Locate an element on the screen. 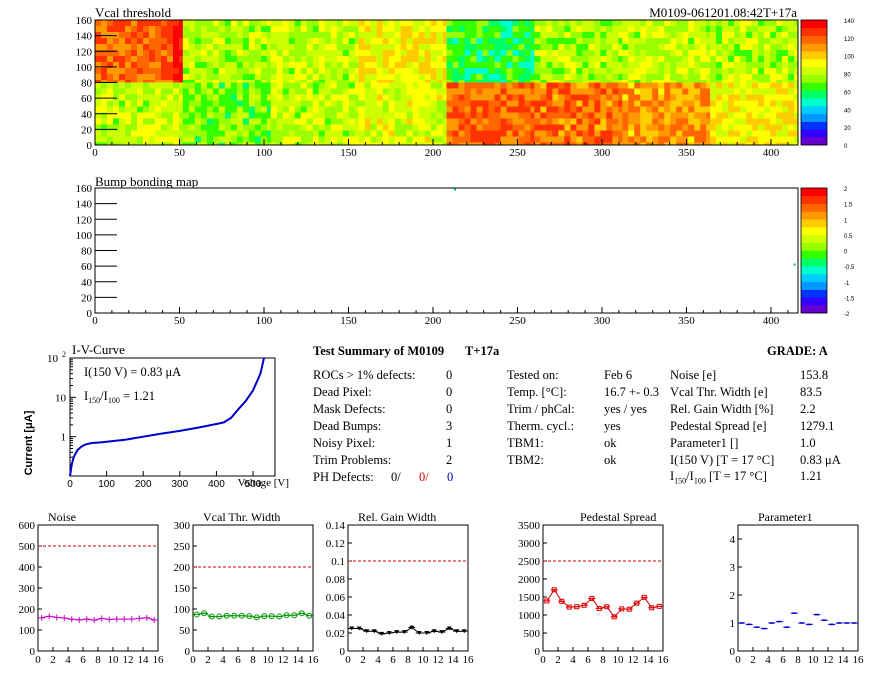 Image resolution: width=896 pixels, height=675 pixels. roc-ytick-label: 300 is located at coordinates (27, 589).